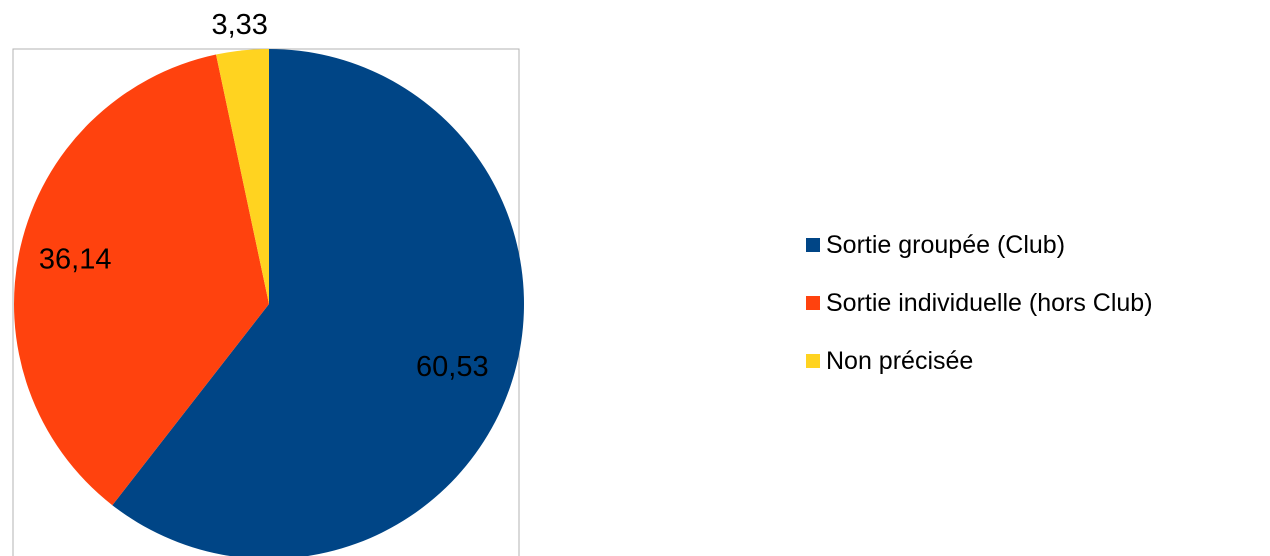 The image size is (1270, 556). What do you see at coordinates (239, 25) in the screenshot?
I see `data-label: 3,33` at bounding box center [239, 25].